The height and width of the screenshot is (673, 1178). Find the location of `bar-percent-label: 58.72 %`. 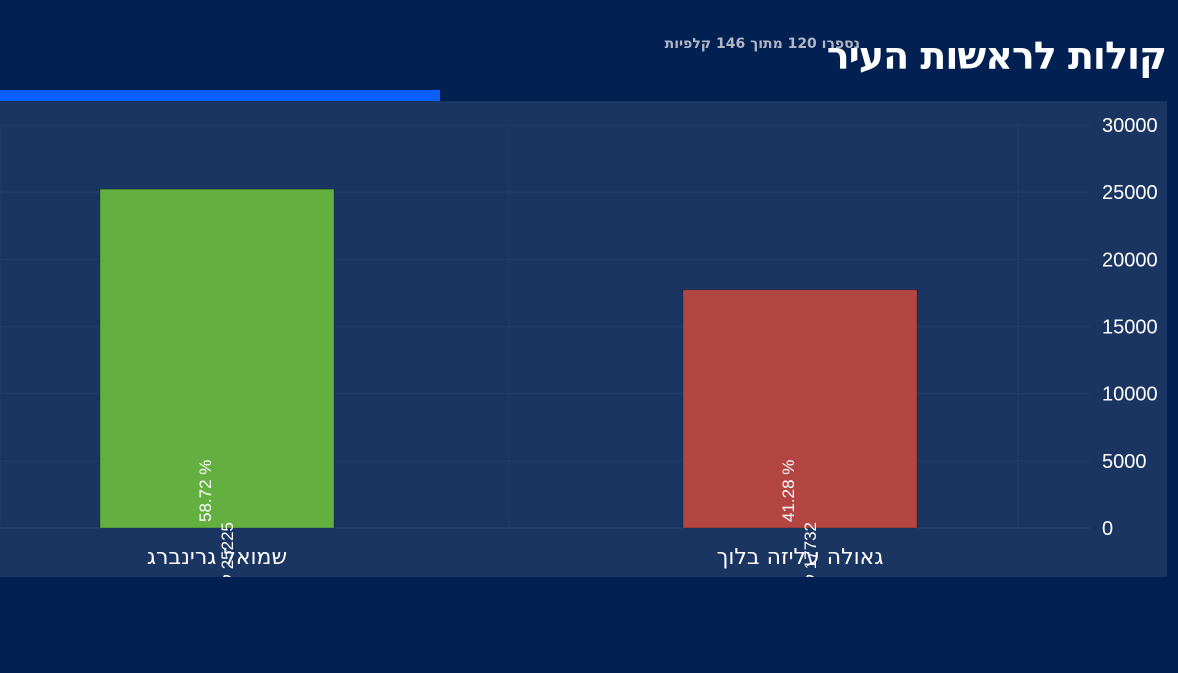

bar-percent-label: 58.72 % is located at coordinates (205, 491).